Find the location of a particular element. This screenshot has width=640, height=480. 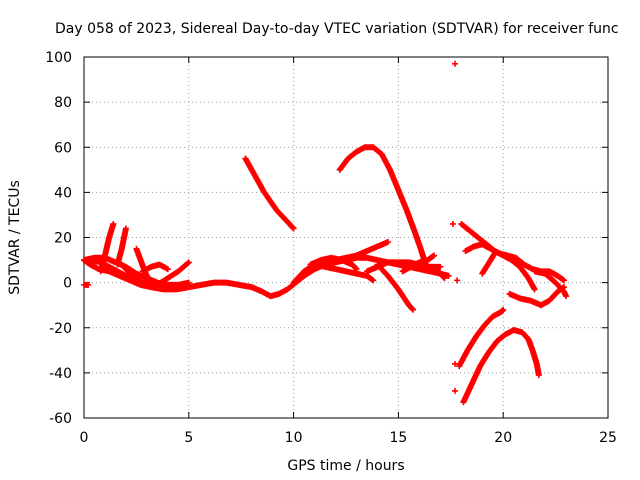

y-tick-label: 100 is located at coordinates (58, 58).